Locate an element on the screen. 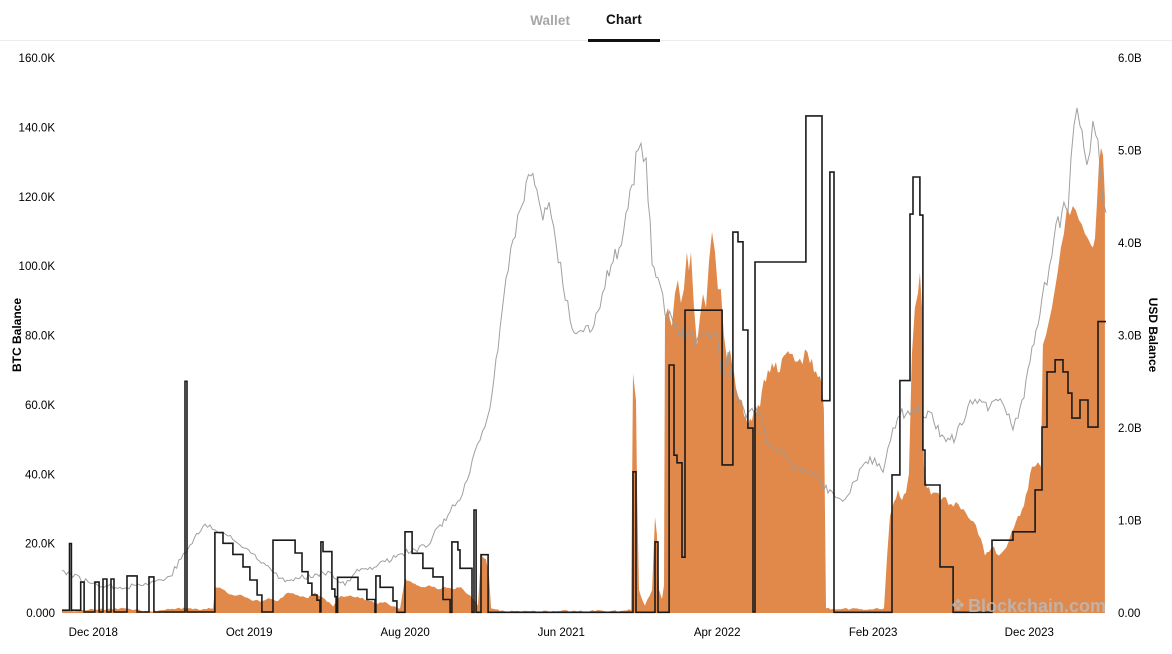 The image size is (1172, 654). x-axis-tick: Feb 2023 is located at coordinates (873, 633).